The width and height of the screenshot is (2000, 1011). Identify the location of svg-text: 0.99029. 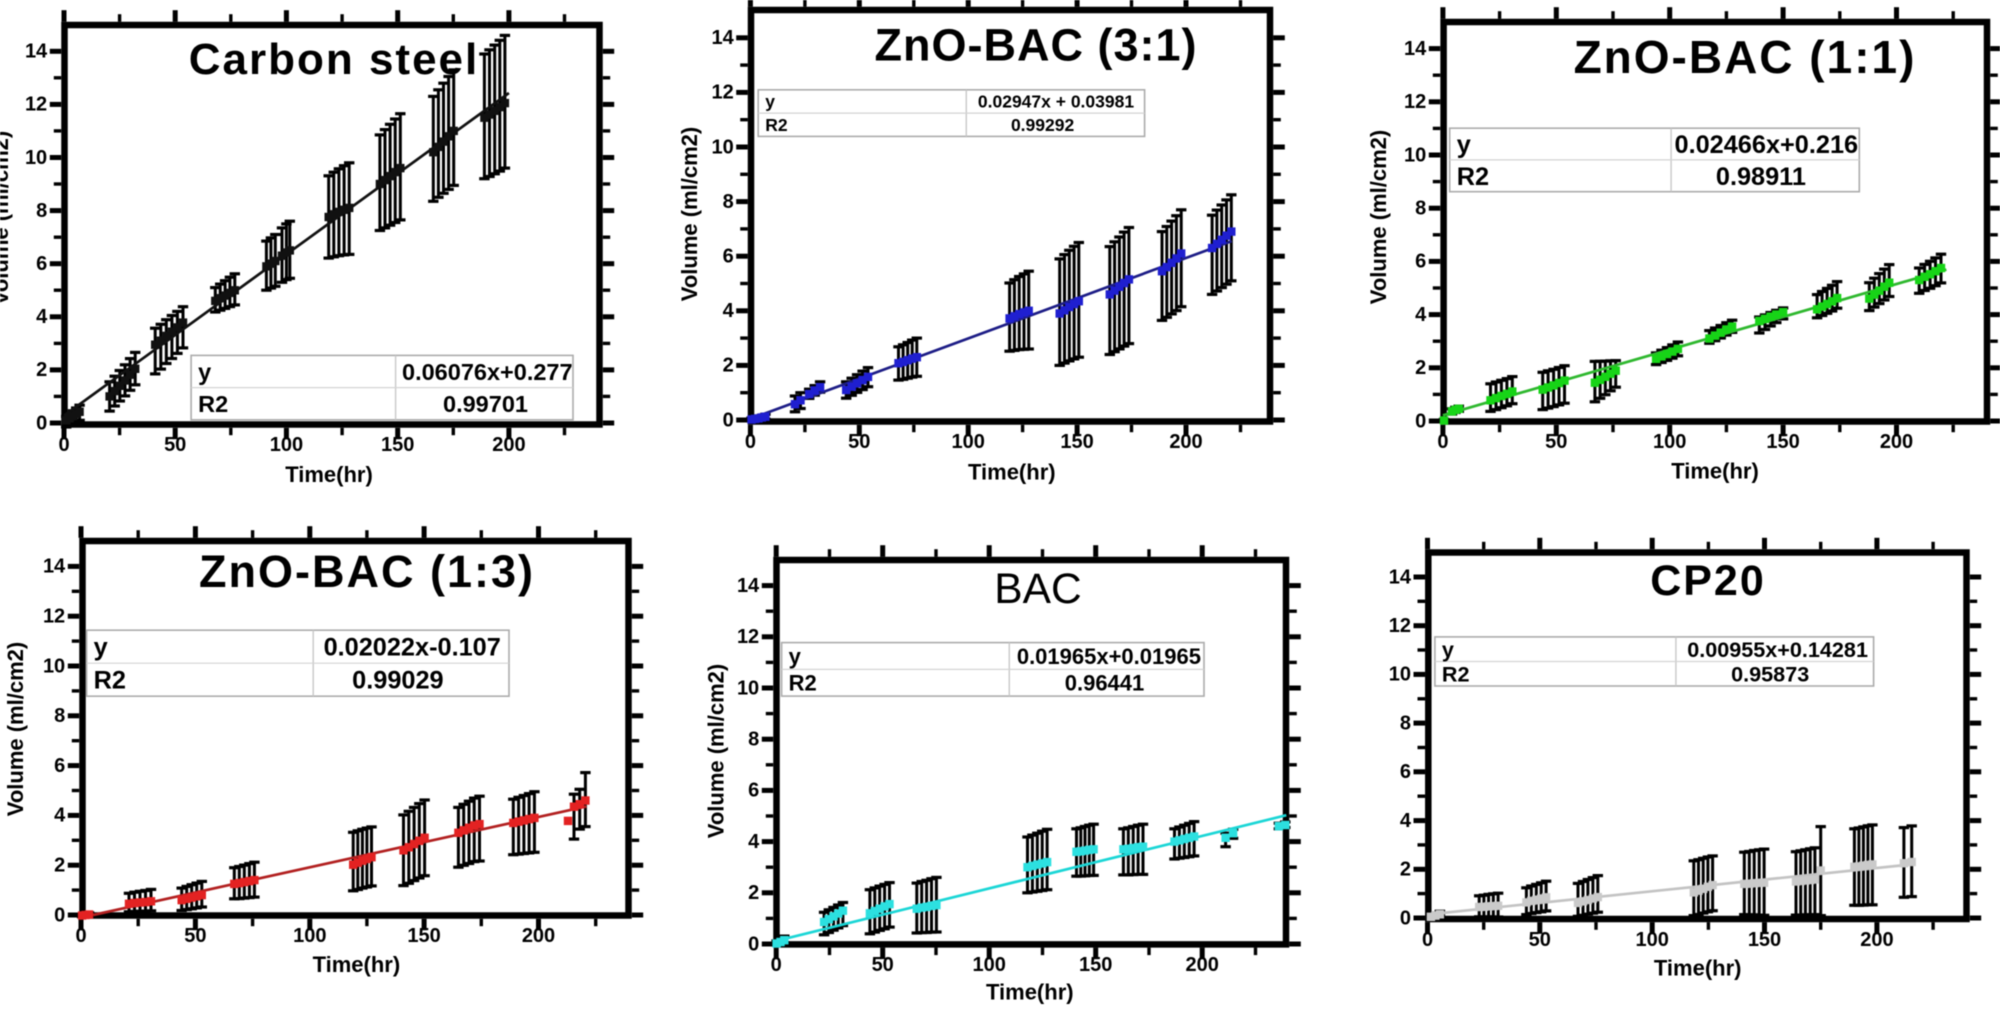
(397, 681).